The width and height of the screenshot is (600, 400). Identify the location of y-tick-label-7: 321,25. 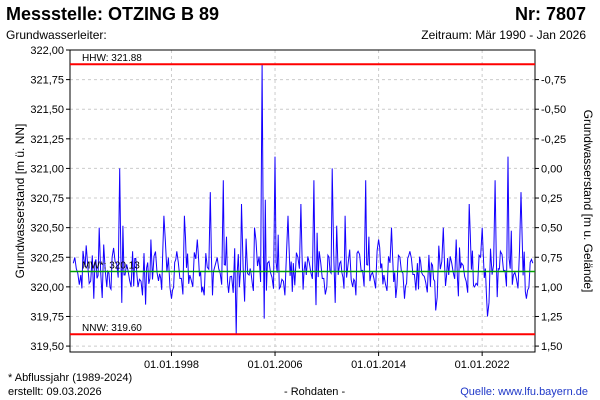
(47, 140).